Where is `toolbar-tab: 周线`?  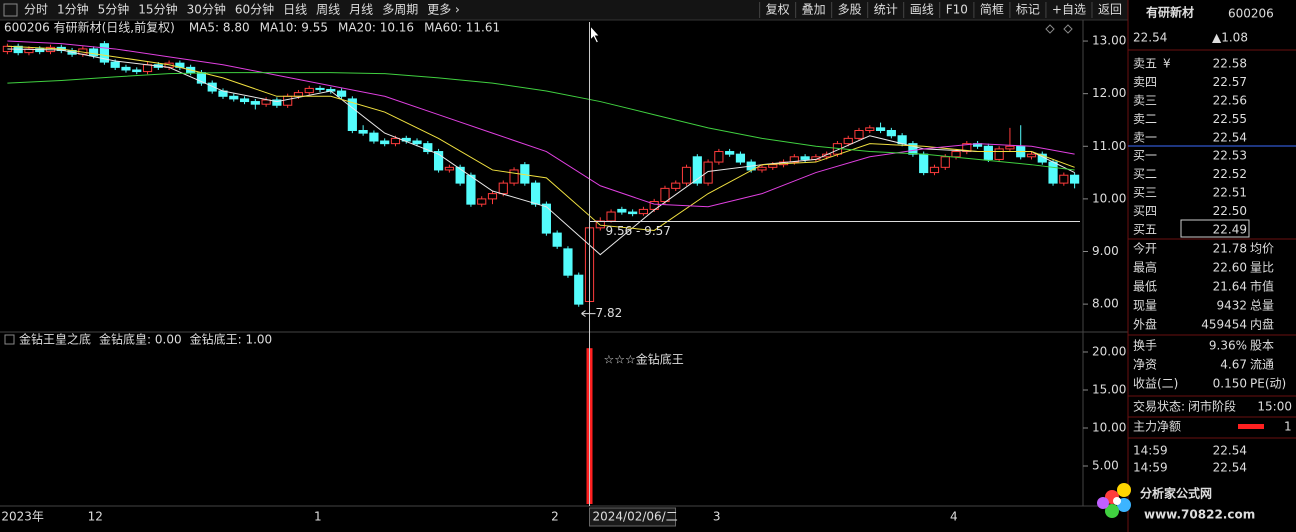
toolbar-tab: 周线 is located at coordinates (328, 10).